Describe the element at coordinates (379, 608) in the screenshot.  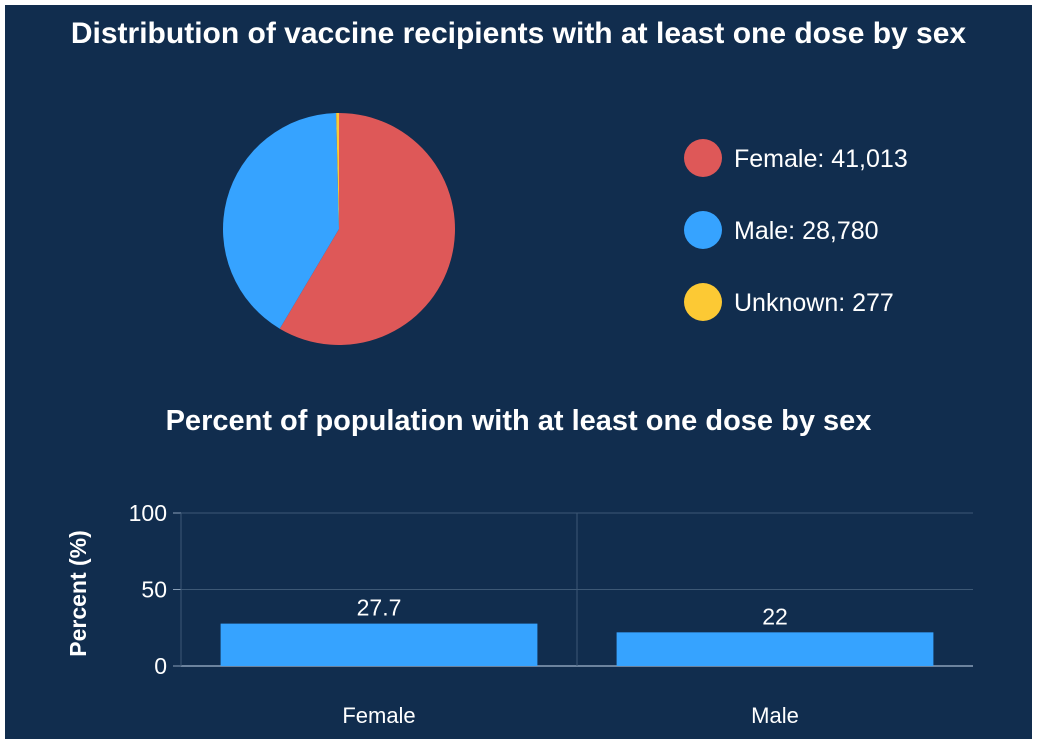
I see `data-label-female: 27.7` at that location.